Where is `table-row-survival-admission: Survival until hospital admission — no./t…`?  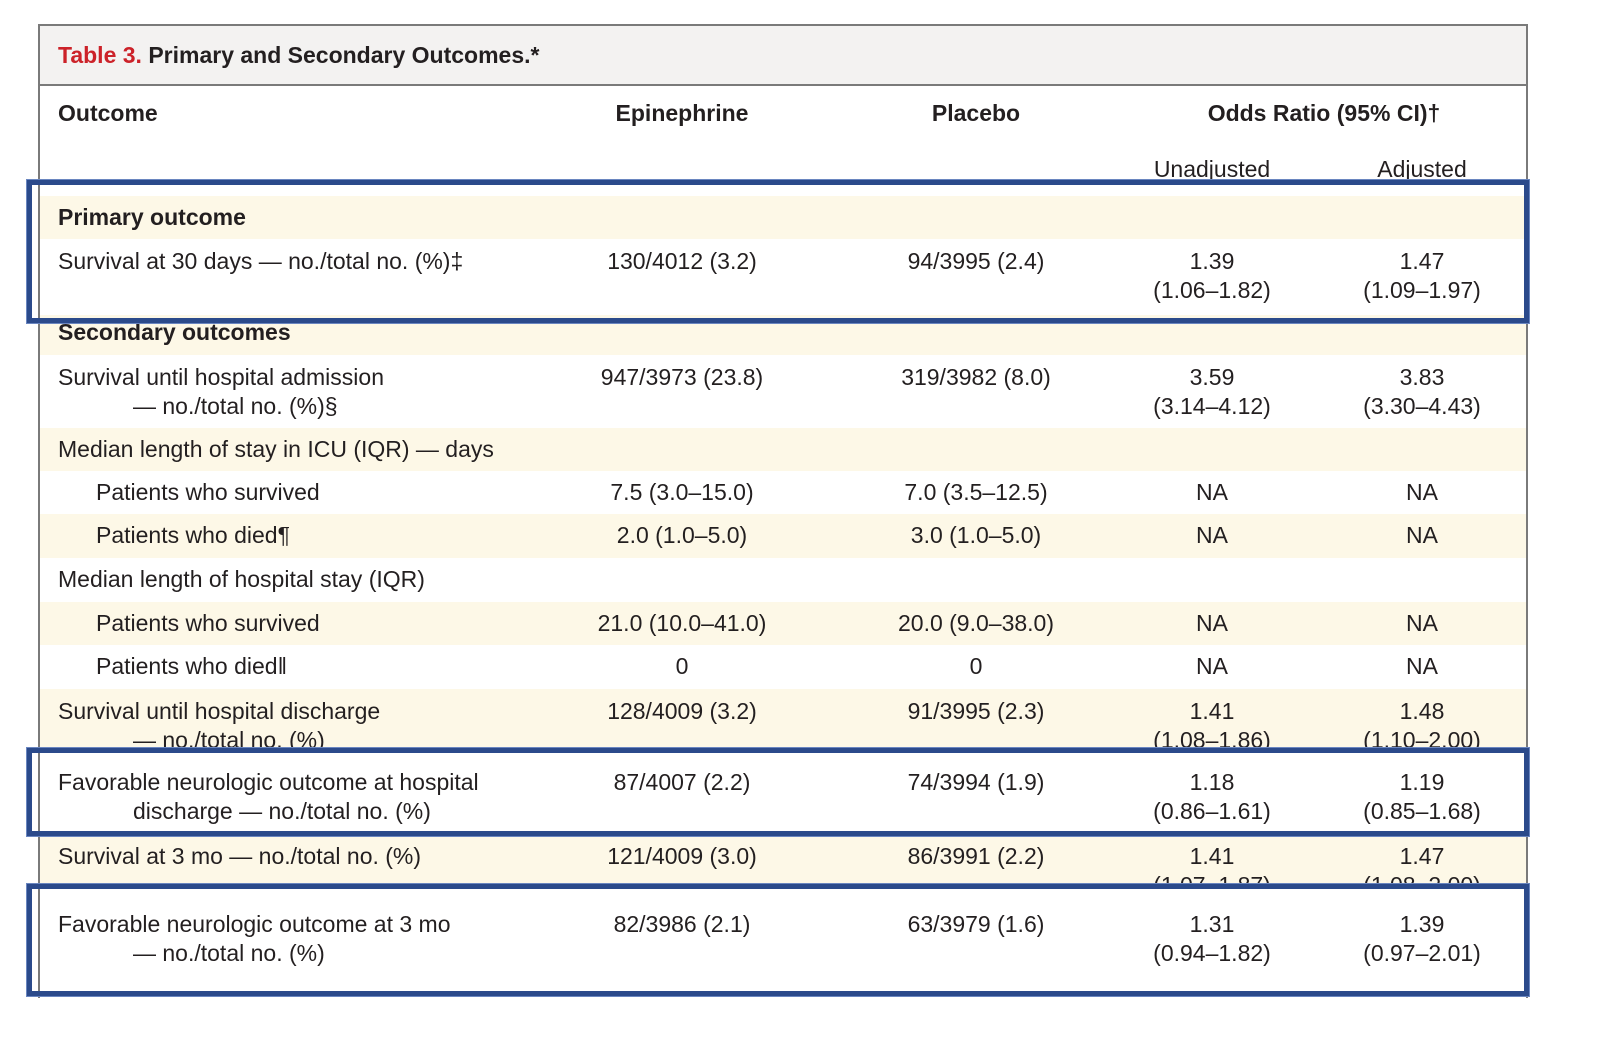
table-row-survival-admission: Survival until hospital admission — no./t… is located at coordinates (783, 391).